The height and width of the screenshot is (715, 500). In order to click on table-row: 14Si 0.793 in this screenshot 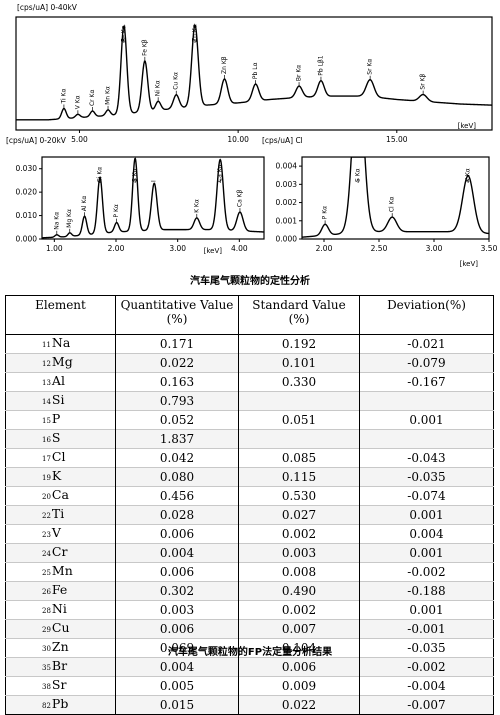, I will do `click(249, 401)`.